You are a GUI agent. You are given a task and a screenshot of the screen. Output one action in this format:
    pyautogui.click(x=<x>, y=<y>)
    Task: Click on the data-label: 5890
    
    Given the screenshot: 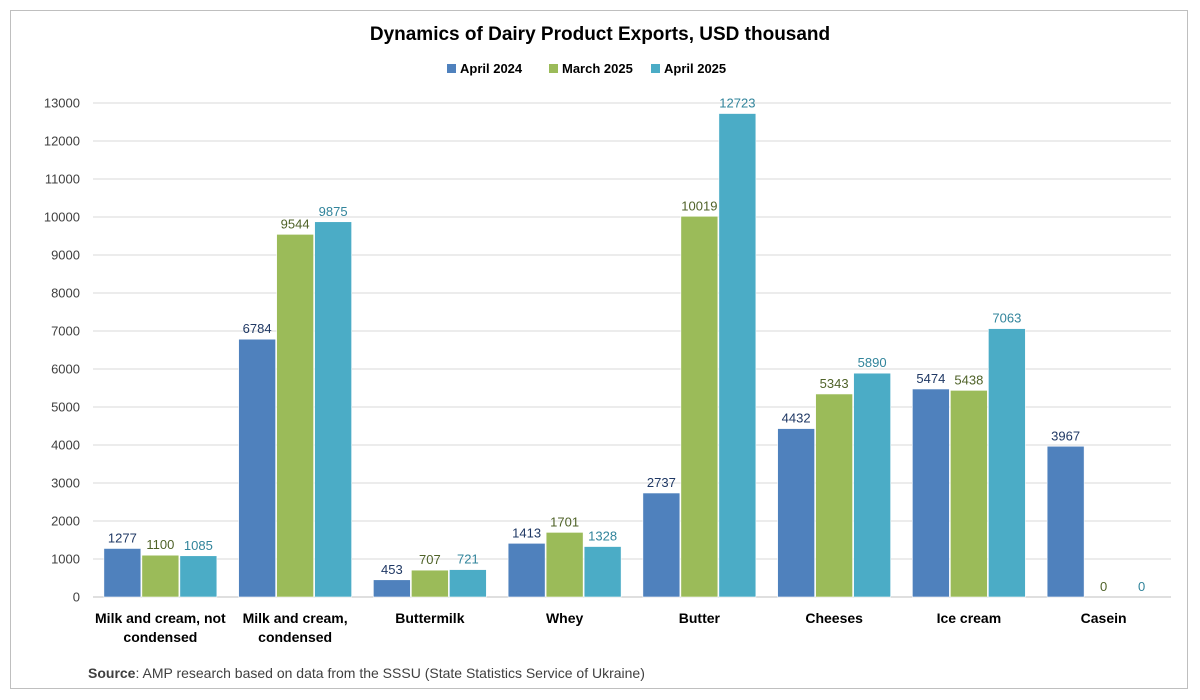 What is the action you would take?
    pyautogui.click(x=872, y=362)
    